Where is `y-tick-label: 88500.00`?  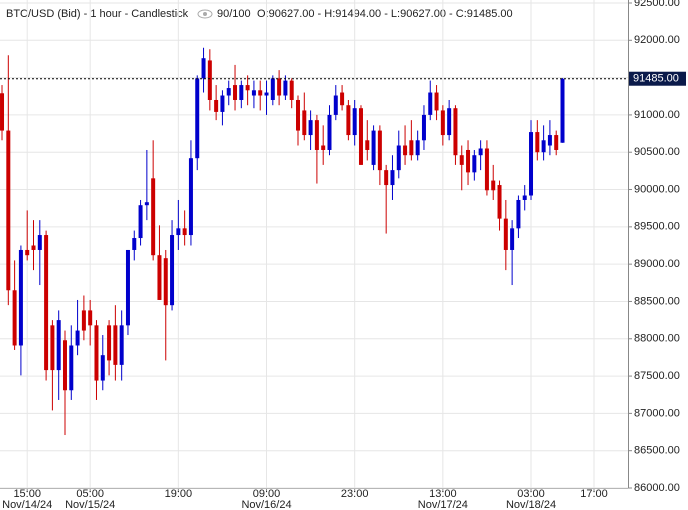 y-tick-label: 88500.00 is located at coordinates (657, 301).